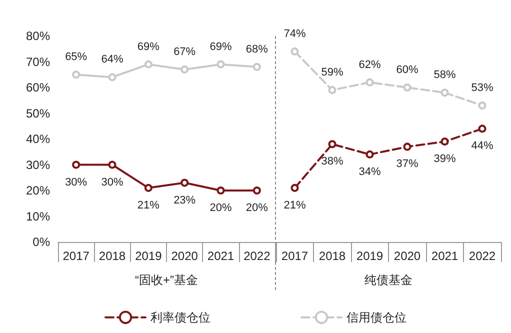  I want to click on data-label: 34%, so click(369, 172).